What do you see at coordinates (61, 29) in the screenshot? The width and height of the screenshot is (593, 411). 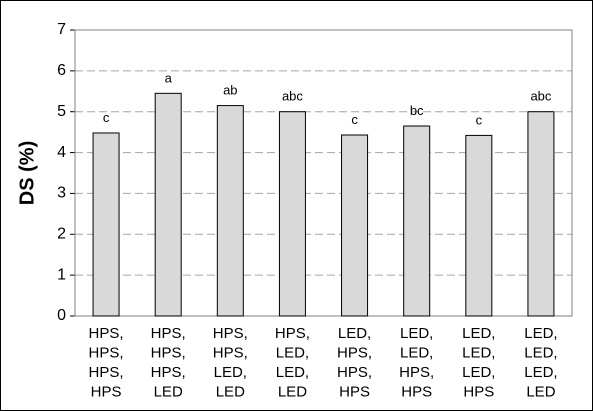 I see `y-tick-label: 7` at bounding box center [61, 29].